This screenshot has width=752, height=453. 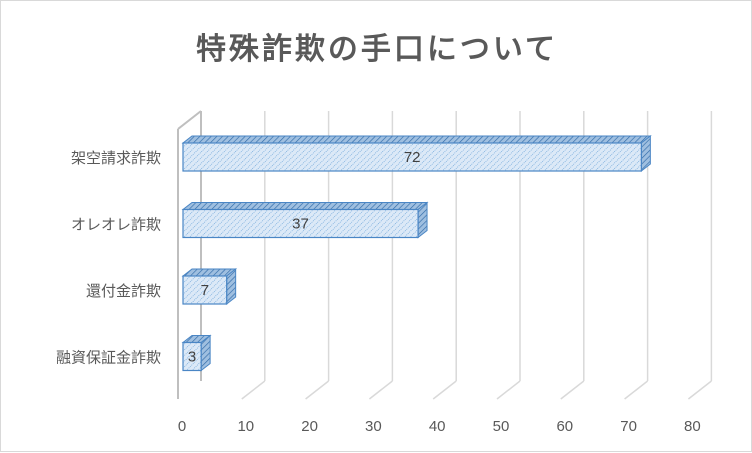 What do you see at coordinates (123, 291) in the screenshot?
I see `category-label: 還付金詐欺` at bounding box center [123, 291].